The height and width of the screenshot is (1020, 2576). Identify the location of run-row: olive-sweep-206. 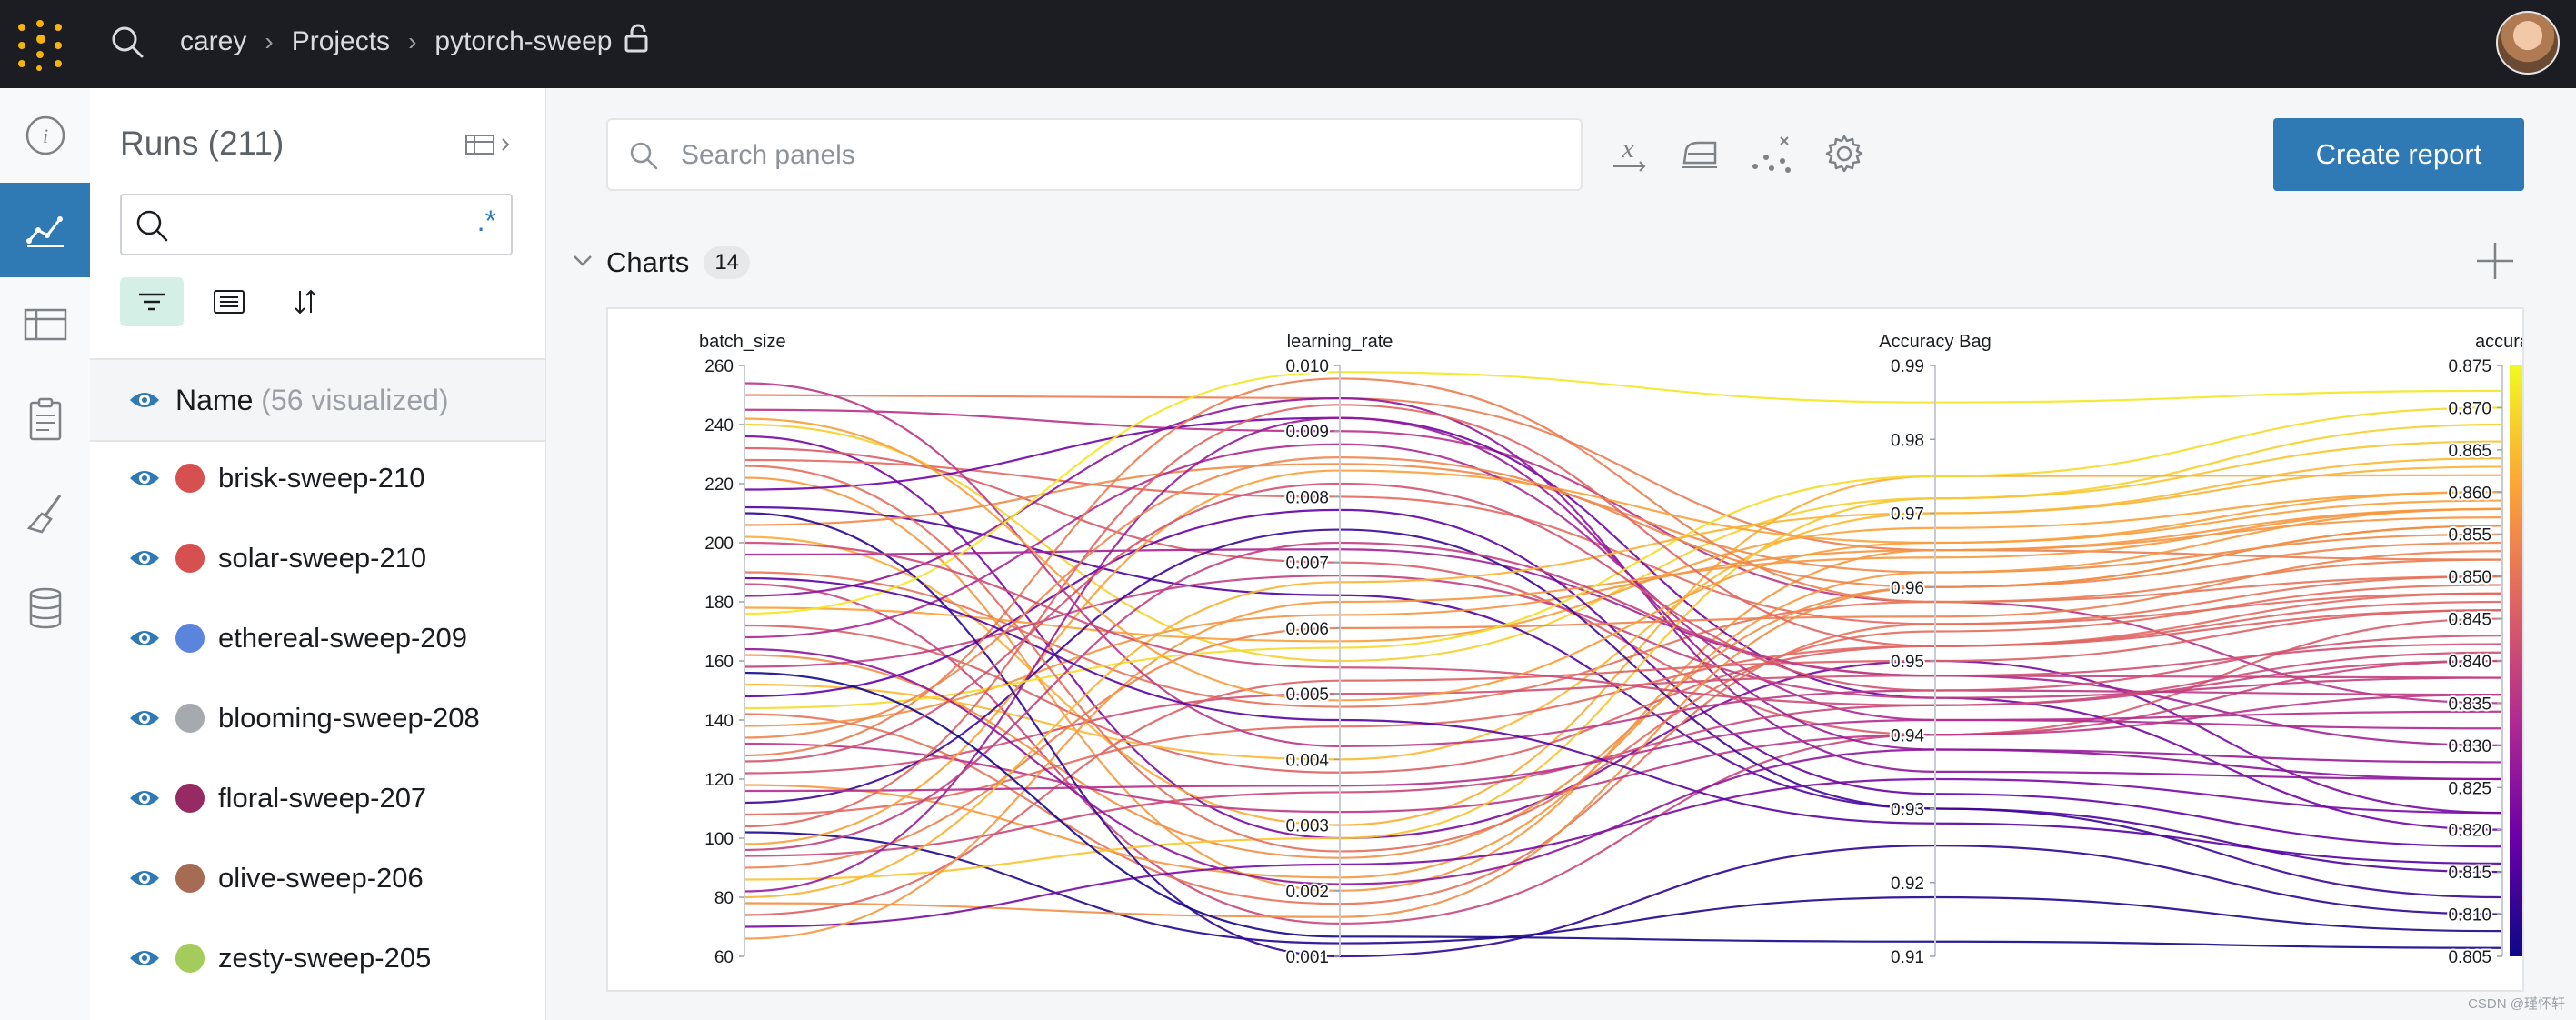
(317, 878).